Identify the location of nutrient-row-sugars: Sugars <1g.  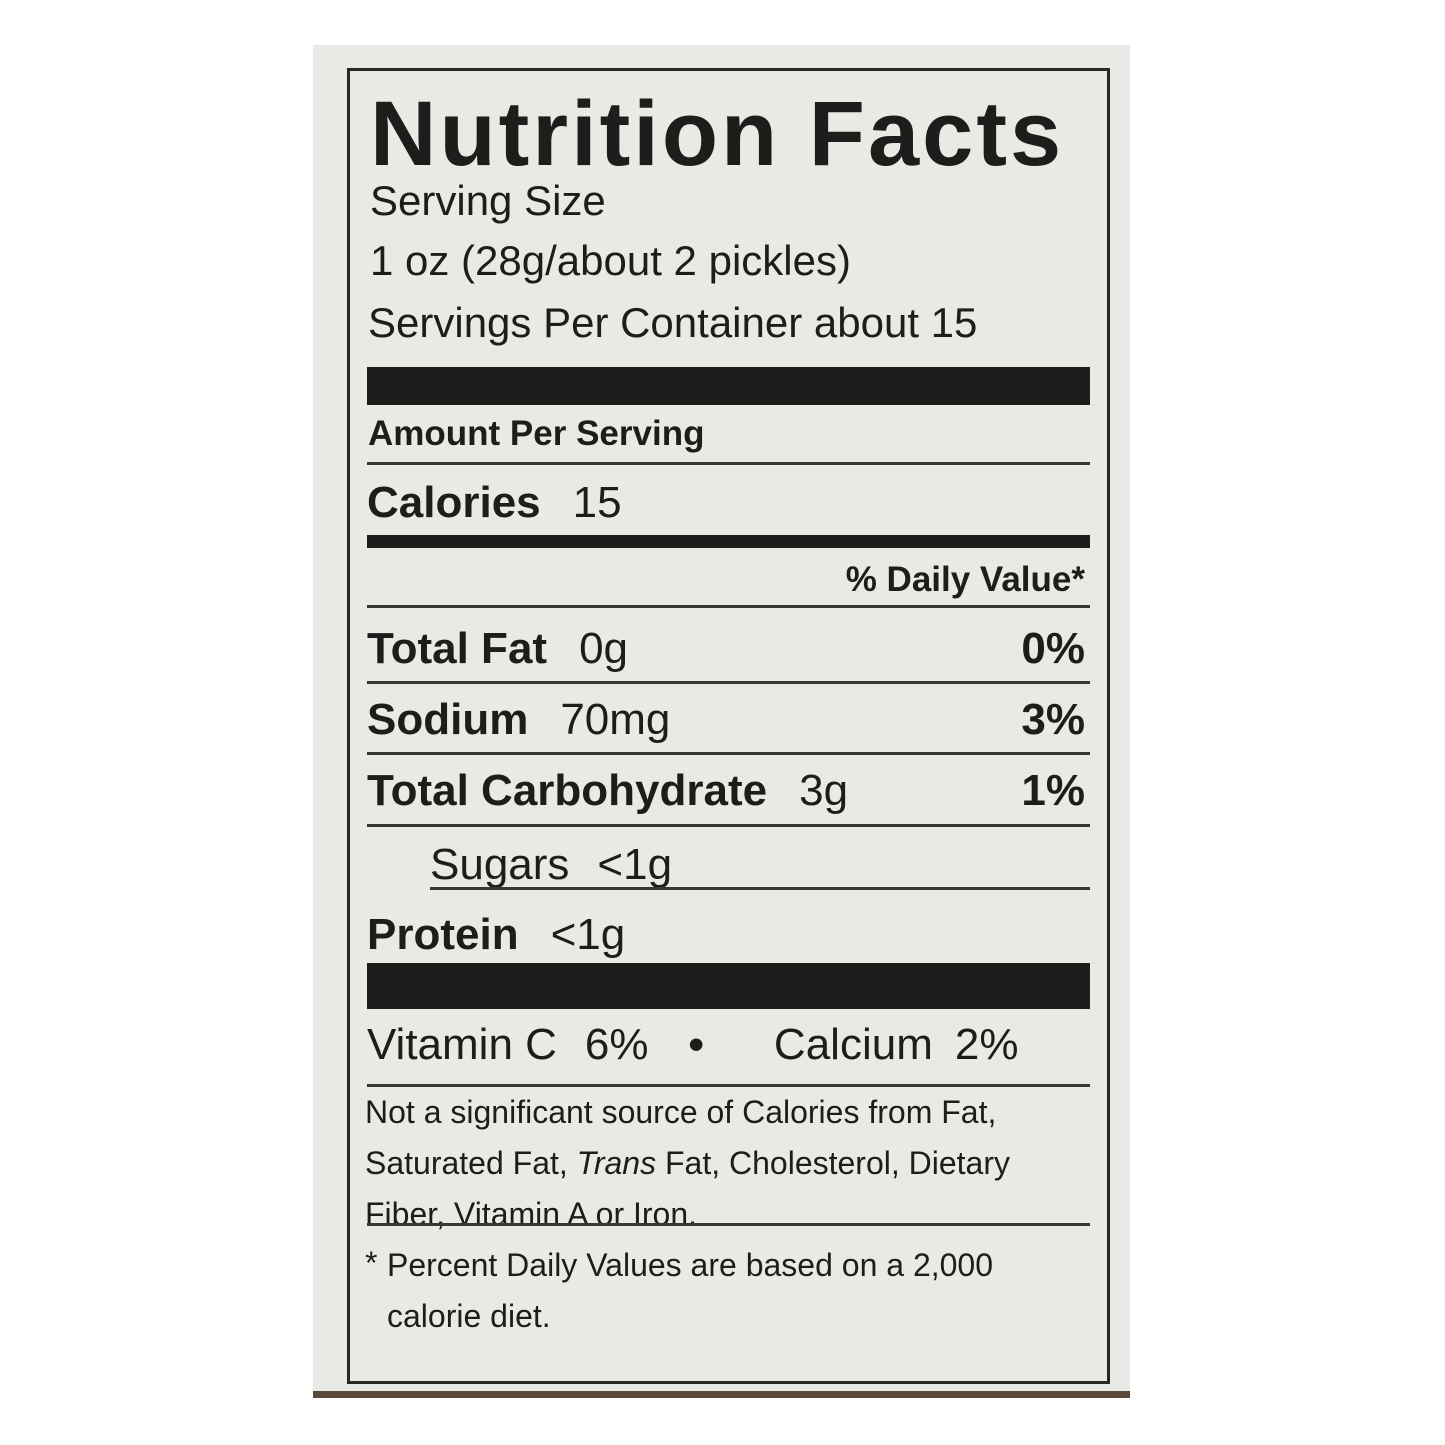
(757, 865).